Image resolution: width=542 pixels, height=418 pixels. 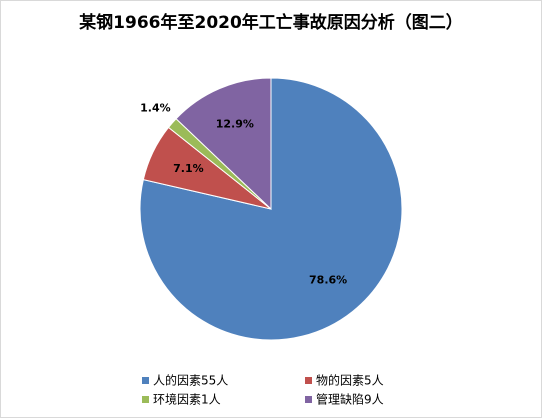 I want to click on pie-slice, so click(x=223, y=144).